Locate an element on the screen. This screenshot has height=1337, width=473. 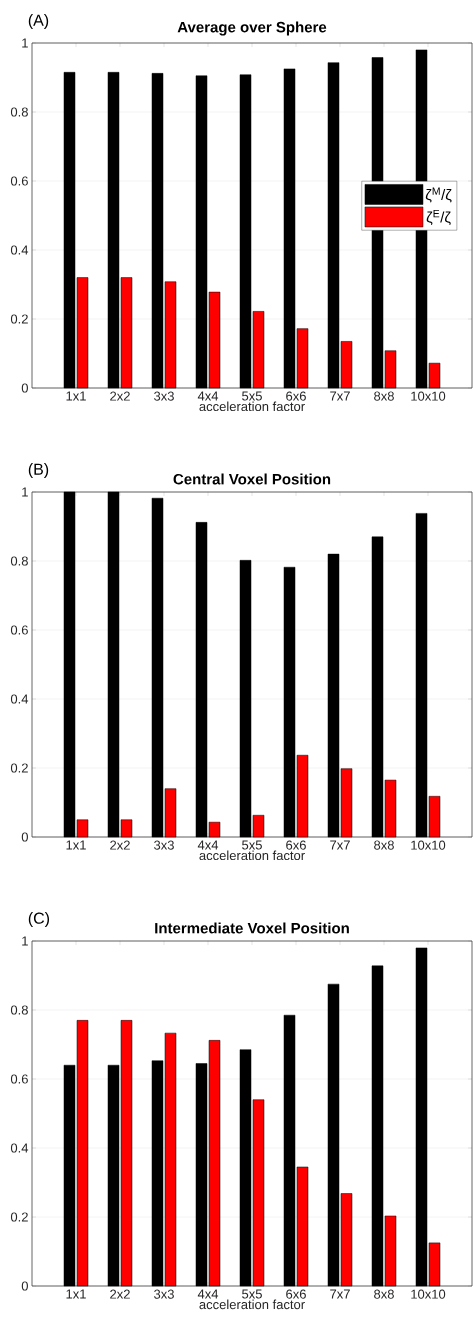
chart-title: Central Voxel Position is located at coordinates (252, 479).